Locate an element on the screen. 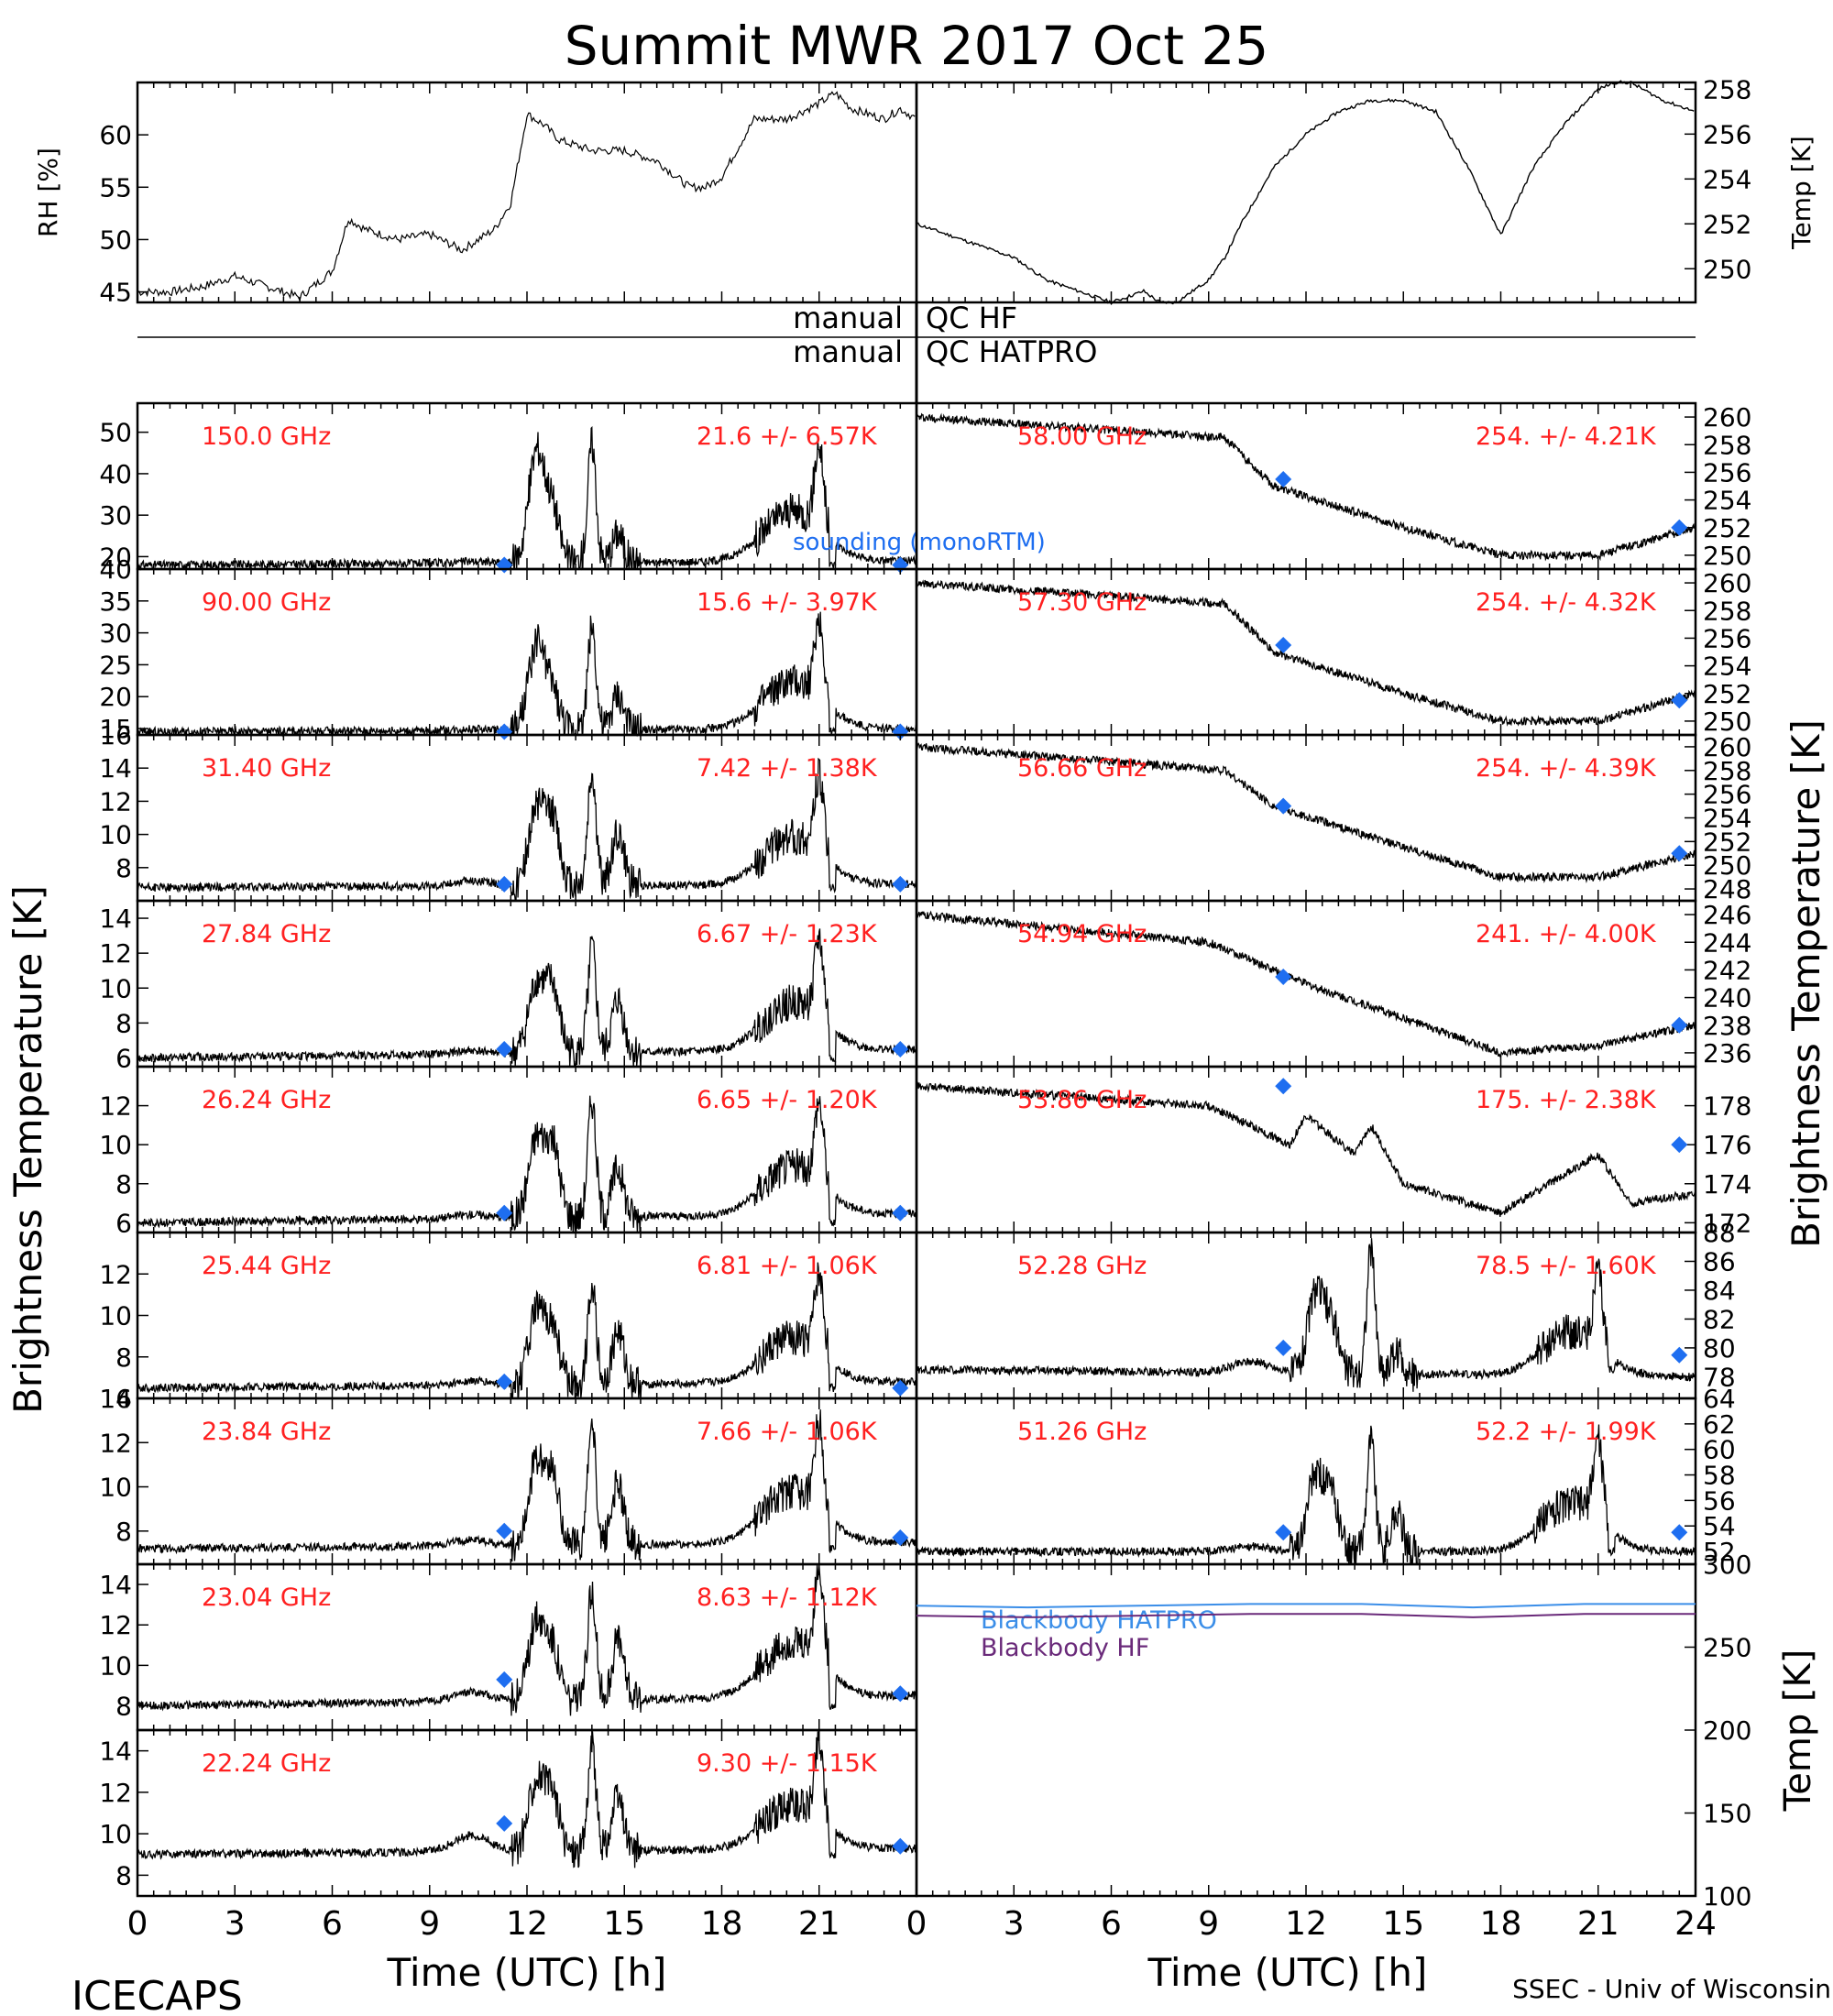 The image size is (1833, 2016). y-tick-label: 16 is located at coordinates (115, 735).